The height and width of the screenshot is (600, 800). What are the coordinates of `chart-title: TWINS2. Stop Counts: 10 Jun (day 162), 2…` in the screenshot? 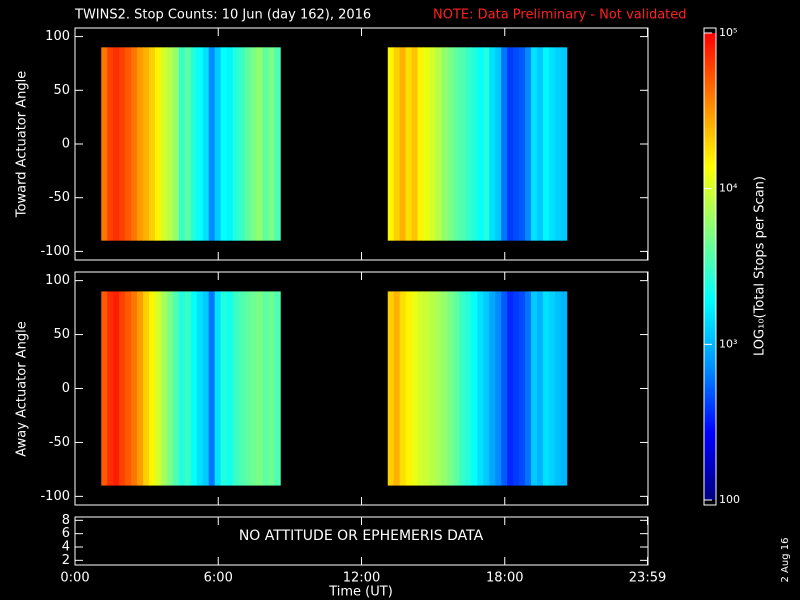 It's located at (222, 15).